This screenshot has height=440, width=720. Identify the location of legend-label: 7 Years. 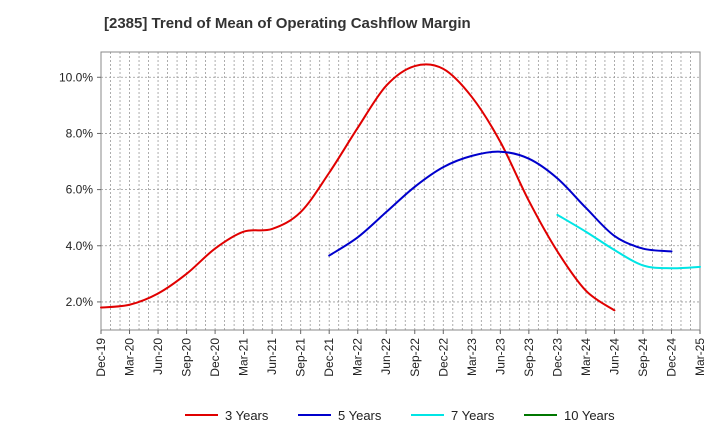
(473, 415).